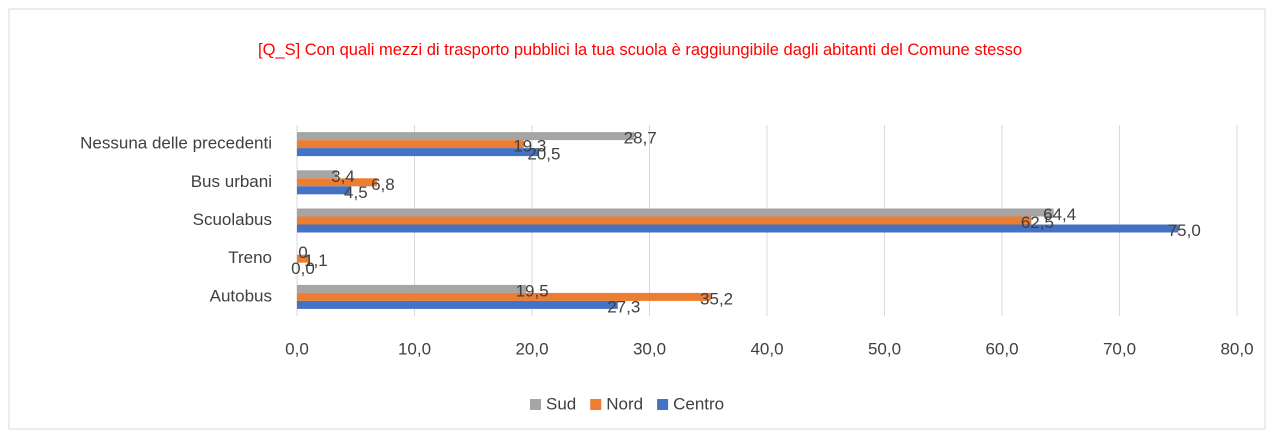  Describe the element at coordinates (356, 192) in the screenshot. I see `data-label: 4,5` at that location.